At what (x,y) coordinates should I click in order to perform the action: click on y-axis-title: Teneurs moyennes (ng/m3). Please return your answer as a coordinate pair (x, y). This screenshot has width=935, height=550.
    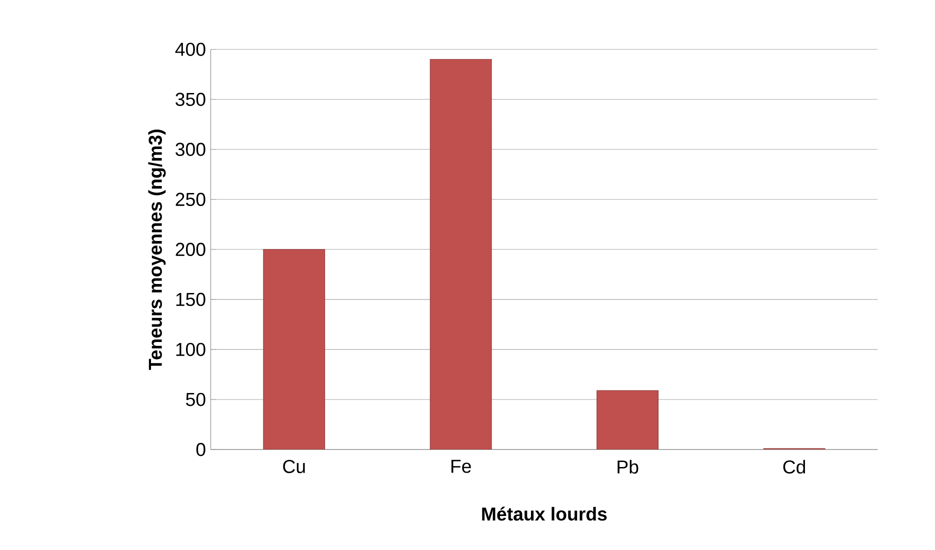
    Looking at the image, I should click on (157, 250).